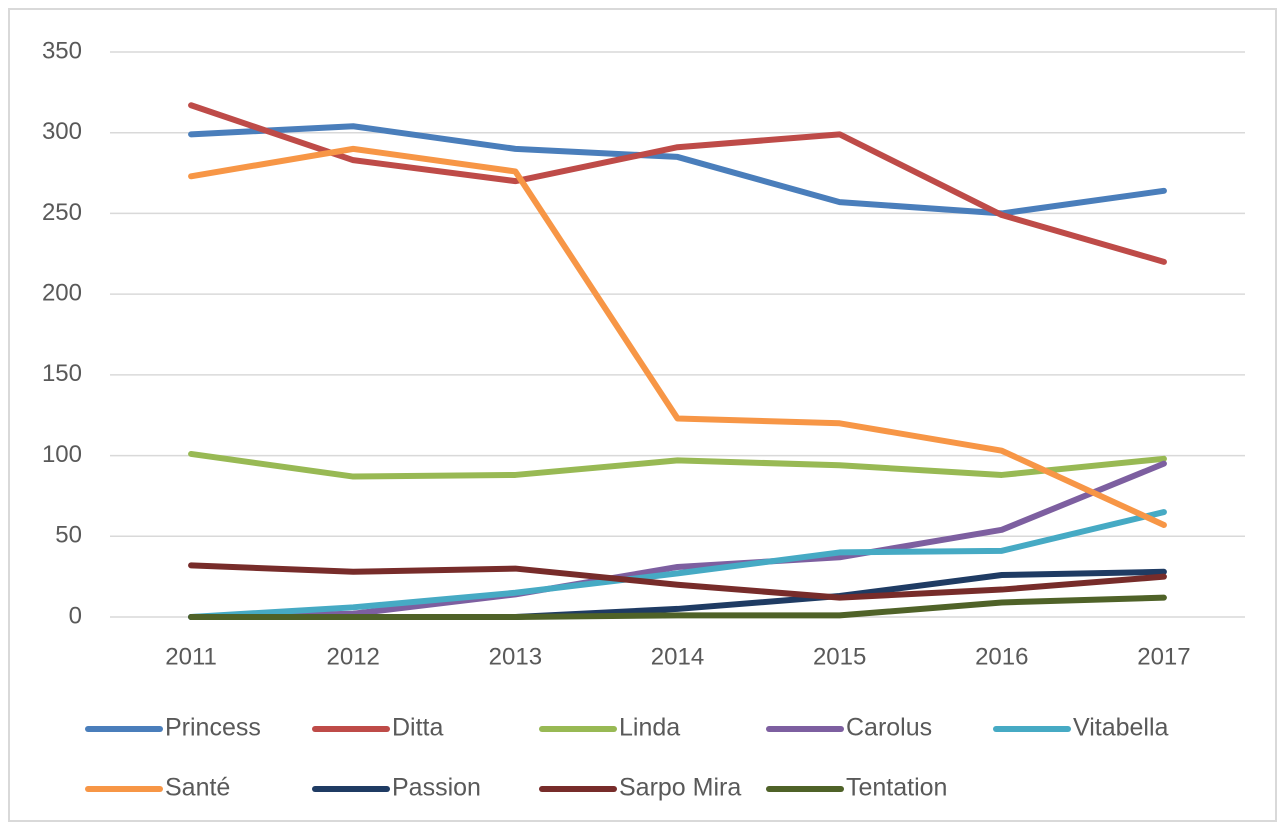  What do you see at coordinates (62, 373) in the screenshot?
I see `y-tick-label: 150` at bounding box center [62, 373].